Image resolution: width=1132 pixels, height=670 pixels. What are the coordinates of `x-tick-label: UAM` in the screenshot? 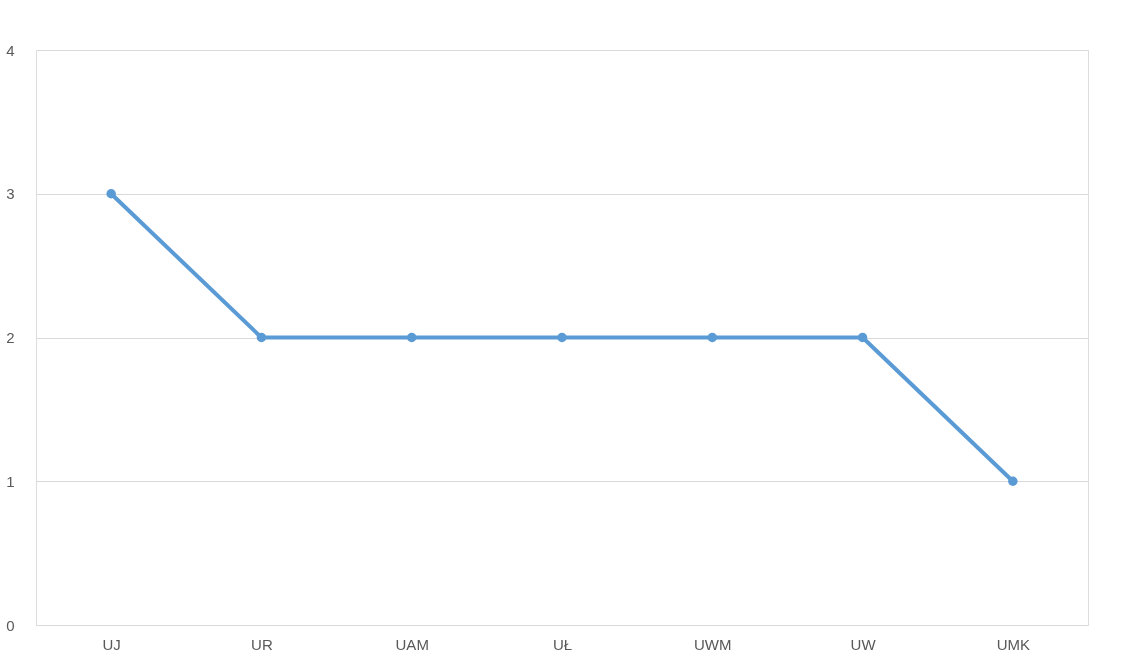 It's located at (412, 644).